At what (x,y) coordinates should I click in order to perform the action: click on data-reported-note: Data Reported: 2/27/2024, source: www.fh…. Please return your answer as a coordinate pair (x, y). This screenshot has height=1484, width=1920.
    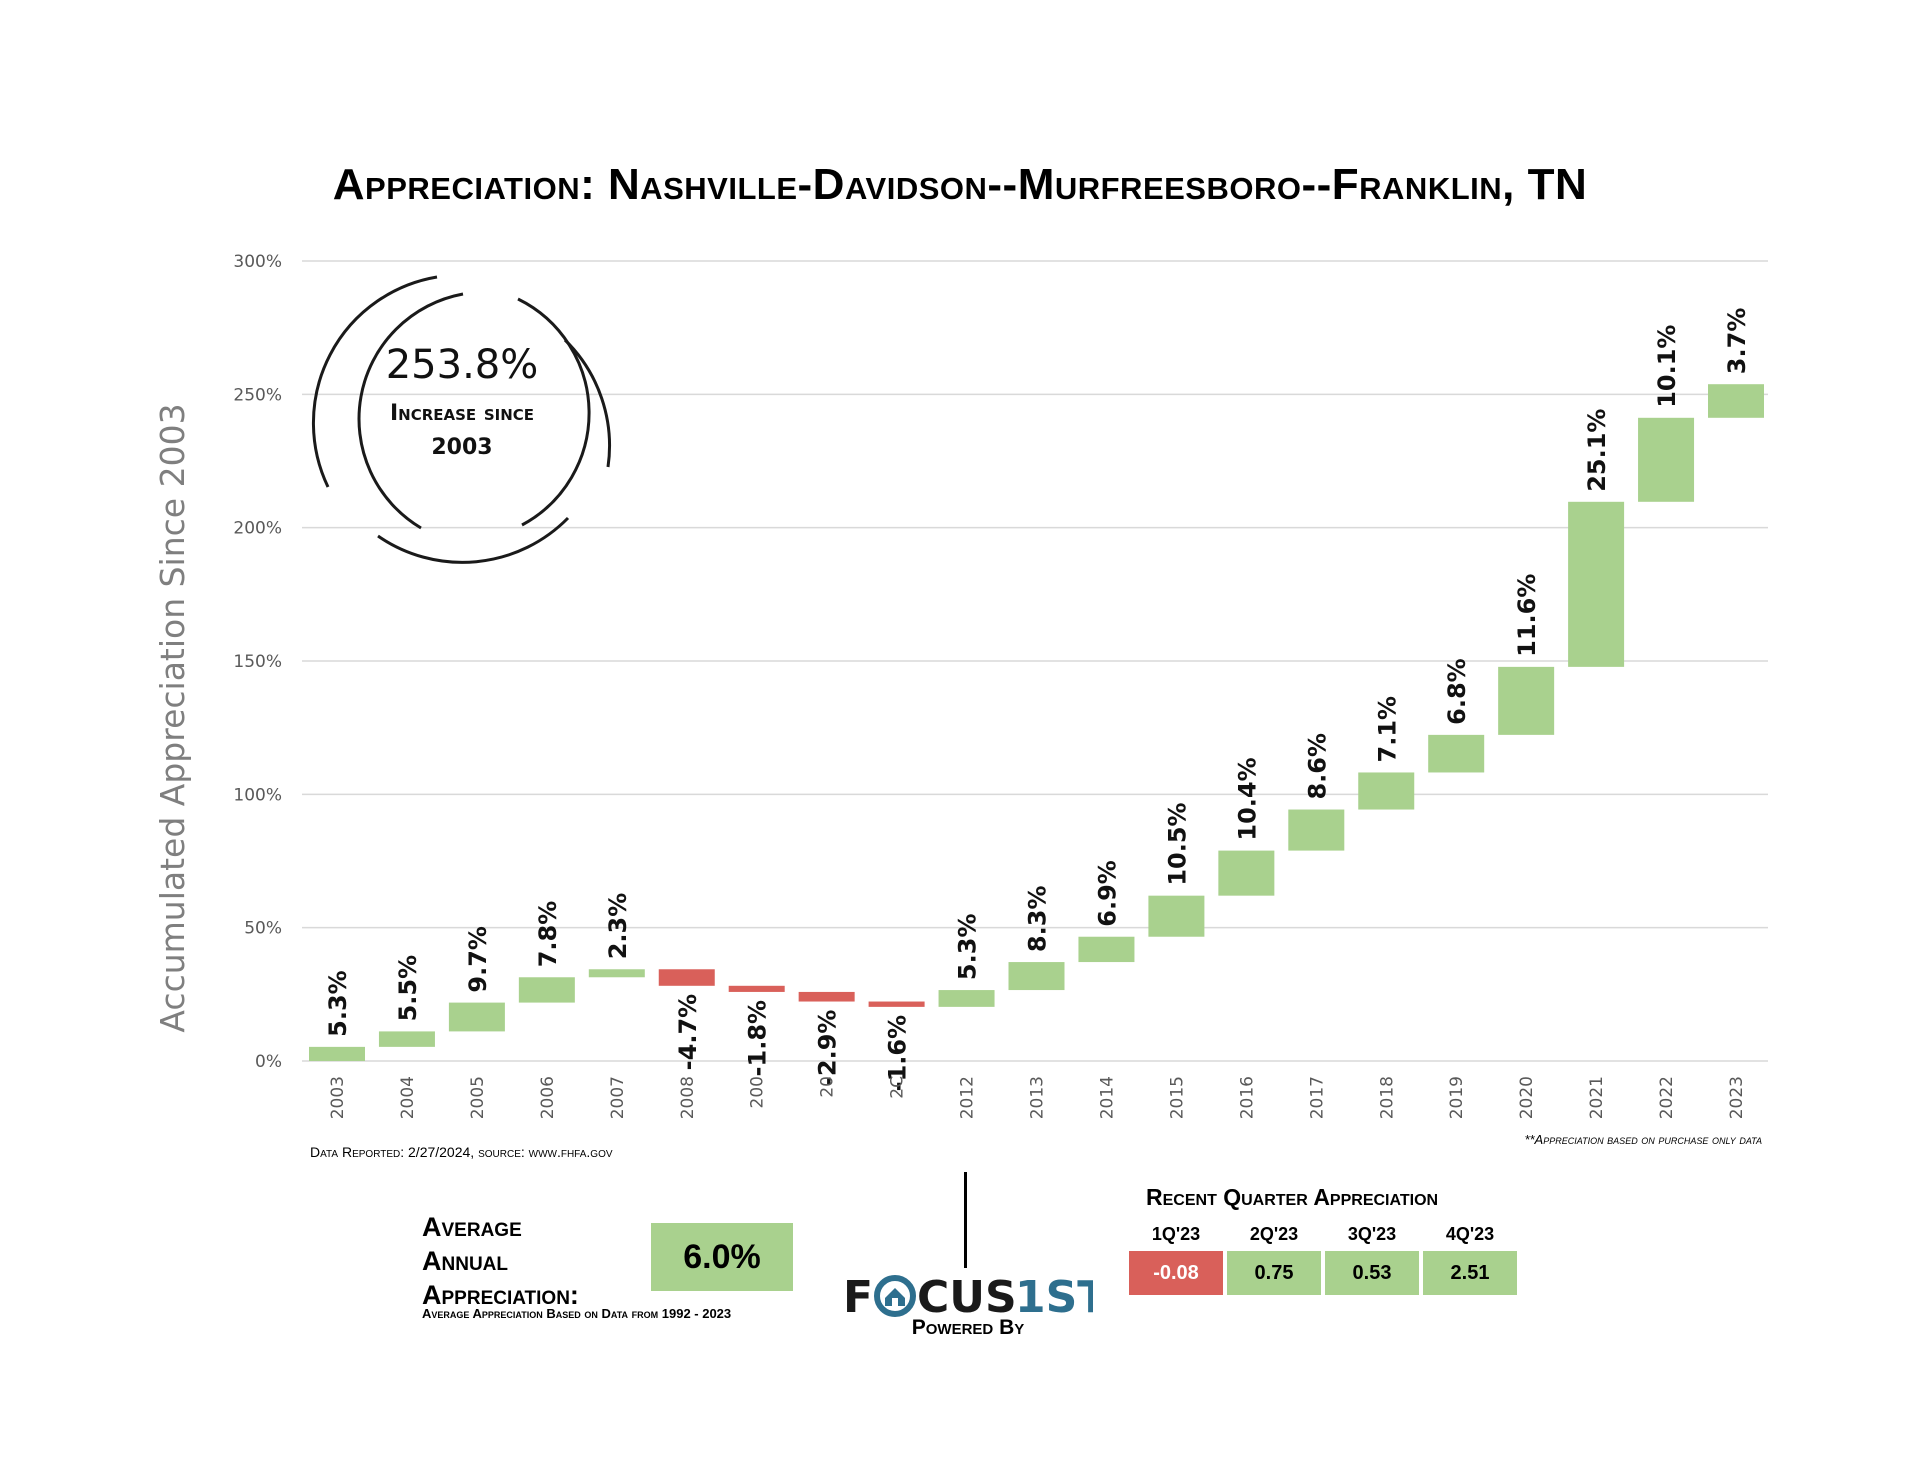
    Looking at the image, I should click on (461, 1152).